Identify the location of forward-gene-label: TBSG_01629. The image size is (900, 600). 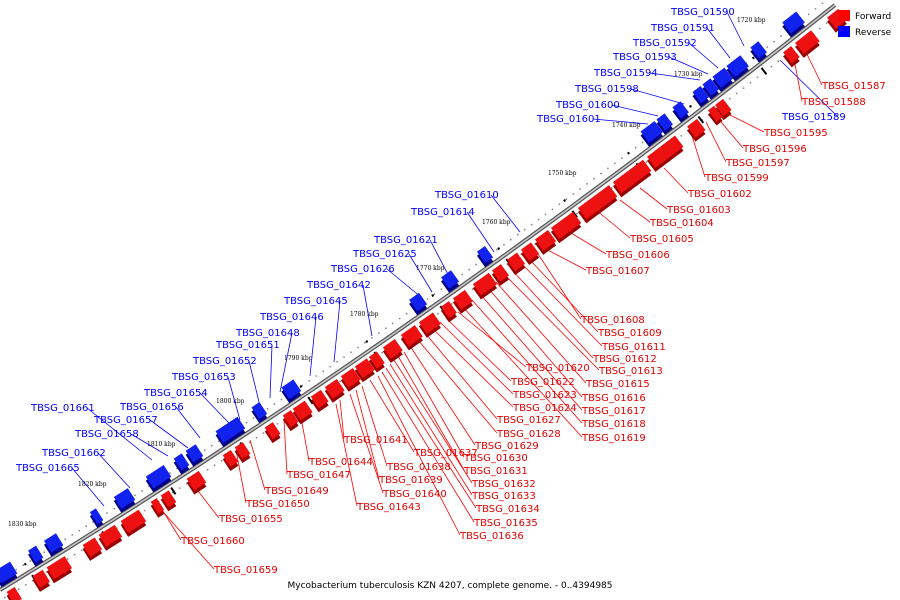
(506, 446).